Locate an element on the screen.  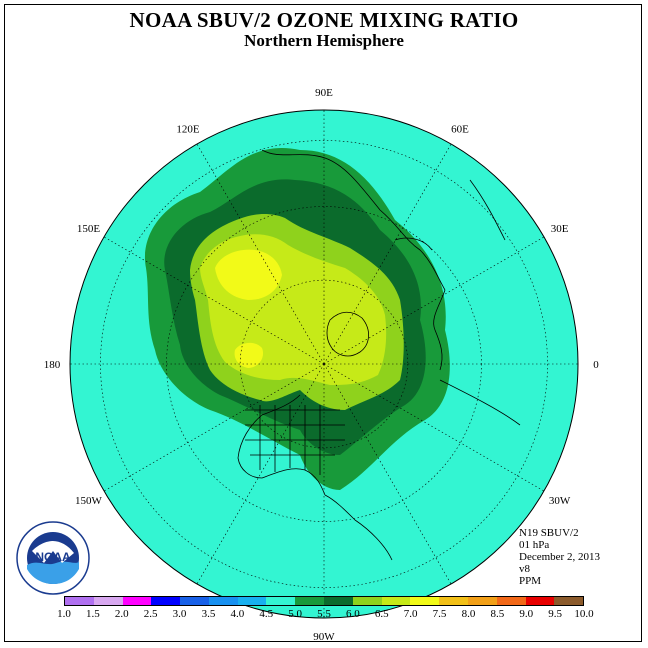
colorbar-tick-label: 1.5 is located at coordinates (93, 614).